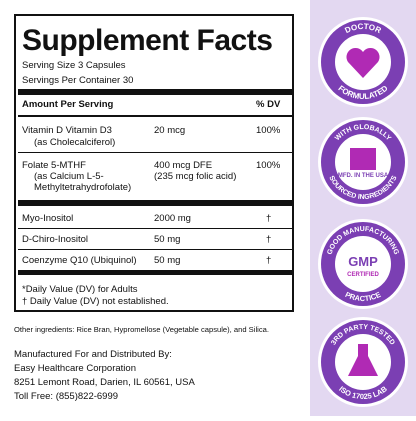  Describe the element at coordinates (75, 368) in the screenshot. I see `manufacturer: Easy Healthcare Corporation` at that location.